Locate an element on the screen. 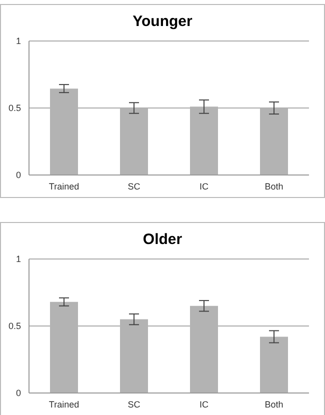 The width and height of the screenshot is (325, 415). chart-title: Older is located at coordinates (163, 240).